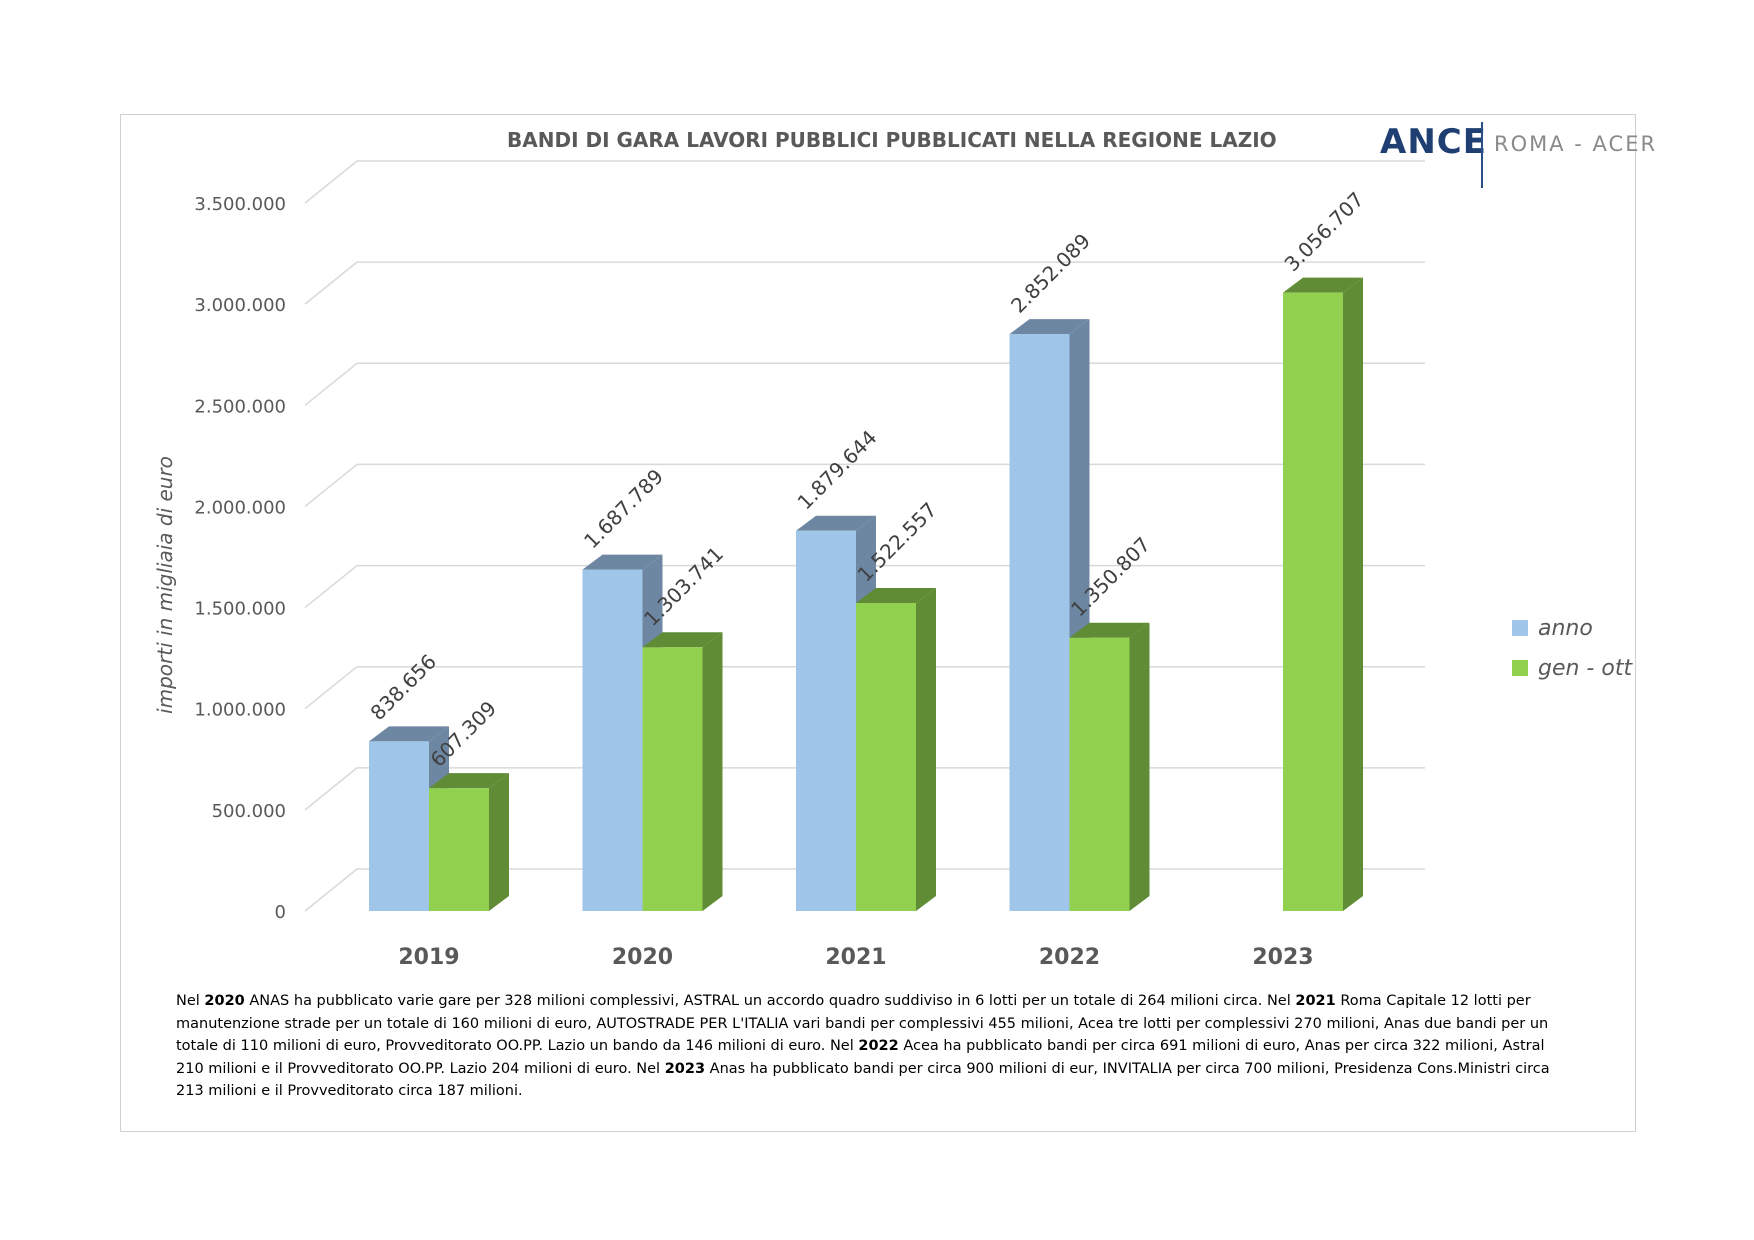 The height and width of the screenshot is (1240, 1754). Describe the element at coordinates (240, 204) in the screenshot. I see `y-tick-label: 3.500.000` at that location.